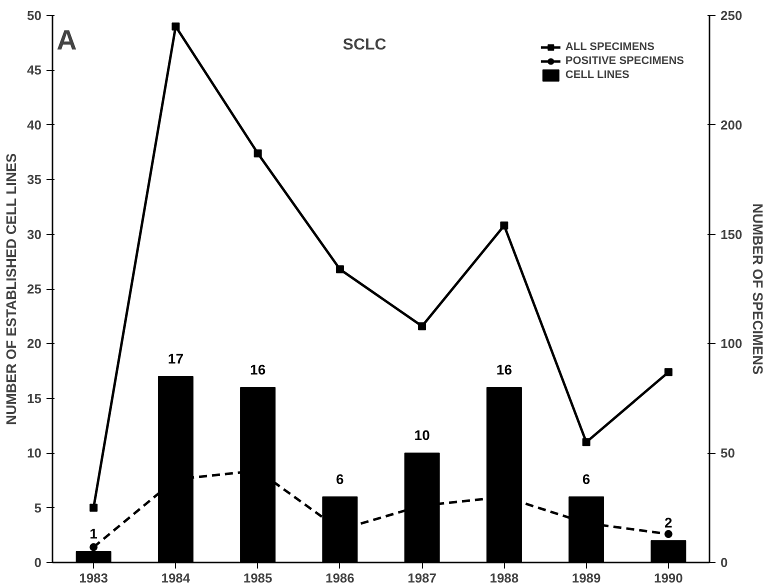 Image resolution: width=769 pixels, height=585 pixels. What do you see at coordinates (731, 15) in the screenshot?
I see `y2-tick-label: 250` at bounding box center [731, 15].